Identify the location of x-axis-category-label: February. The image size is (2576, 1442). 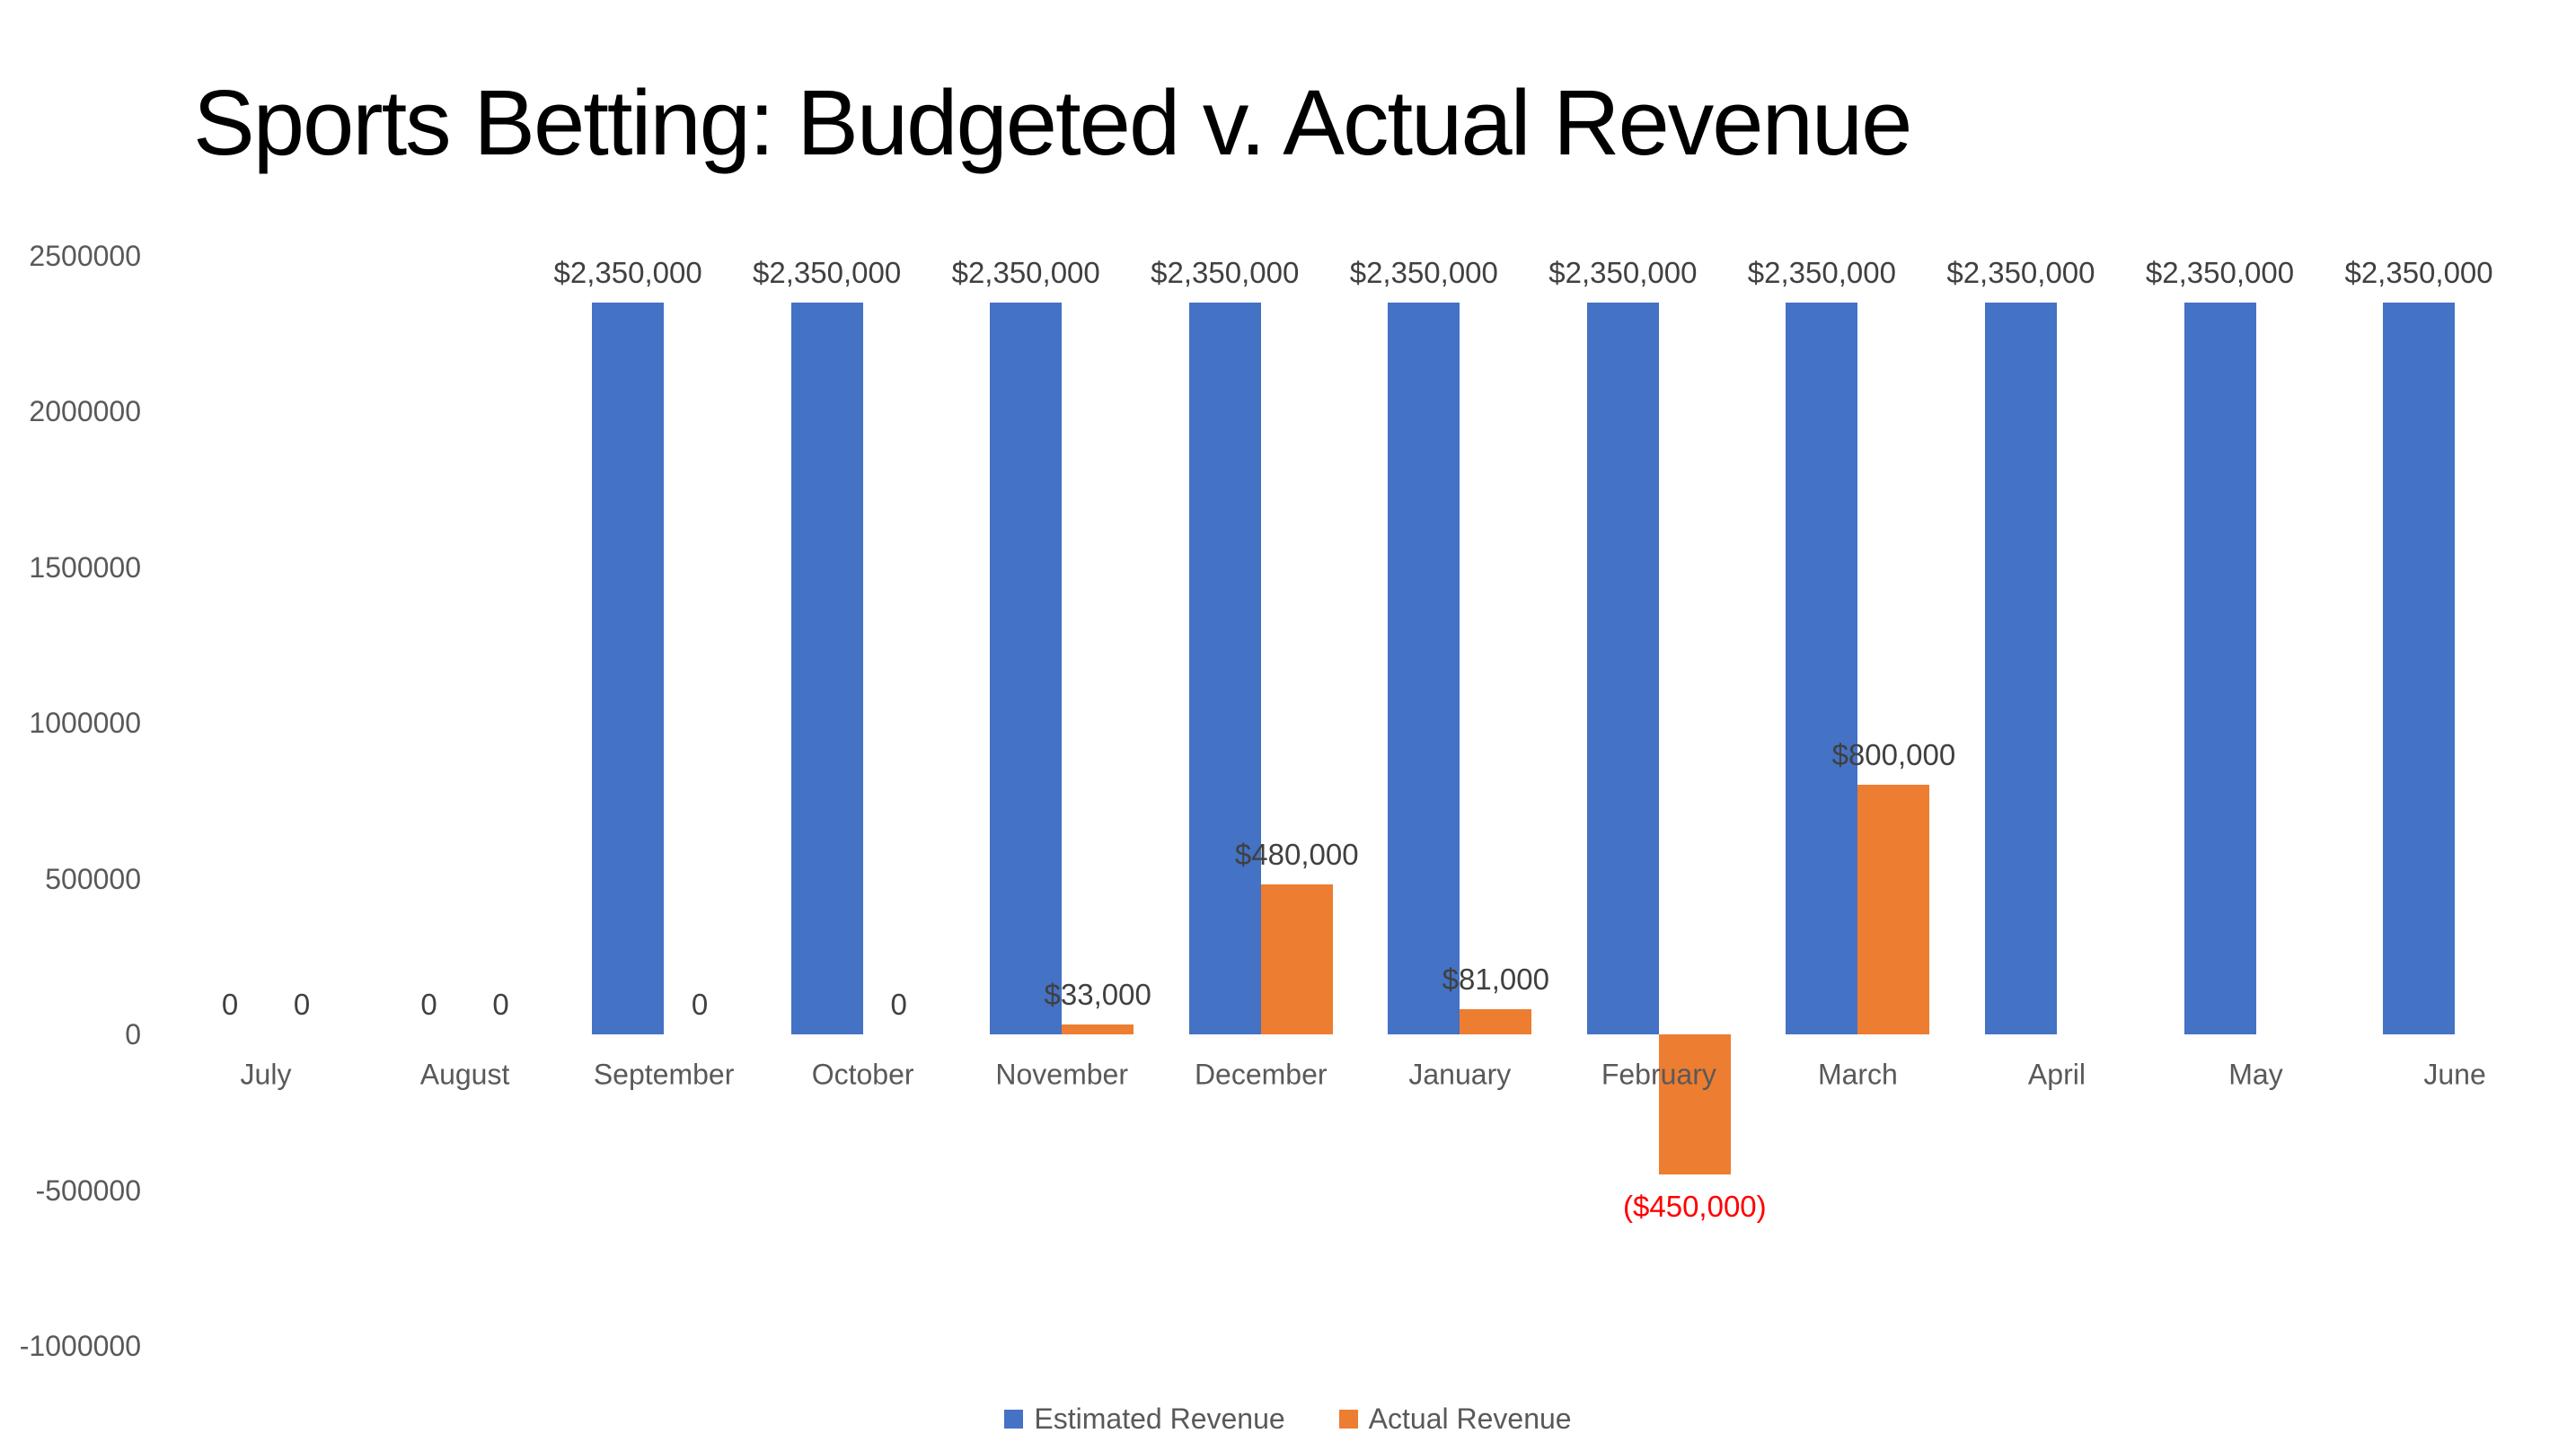
(1658, 1074).